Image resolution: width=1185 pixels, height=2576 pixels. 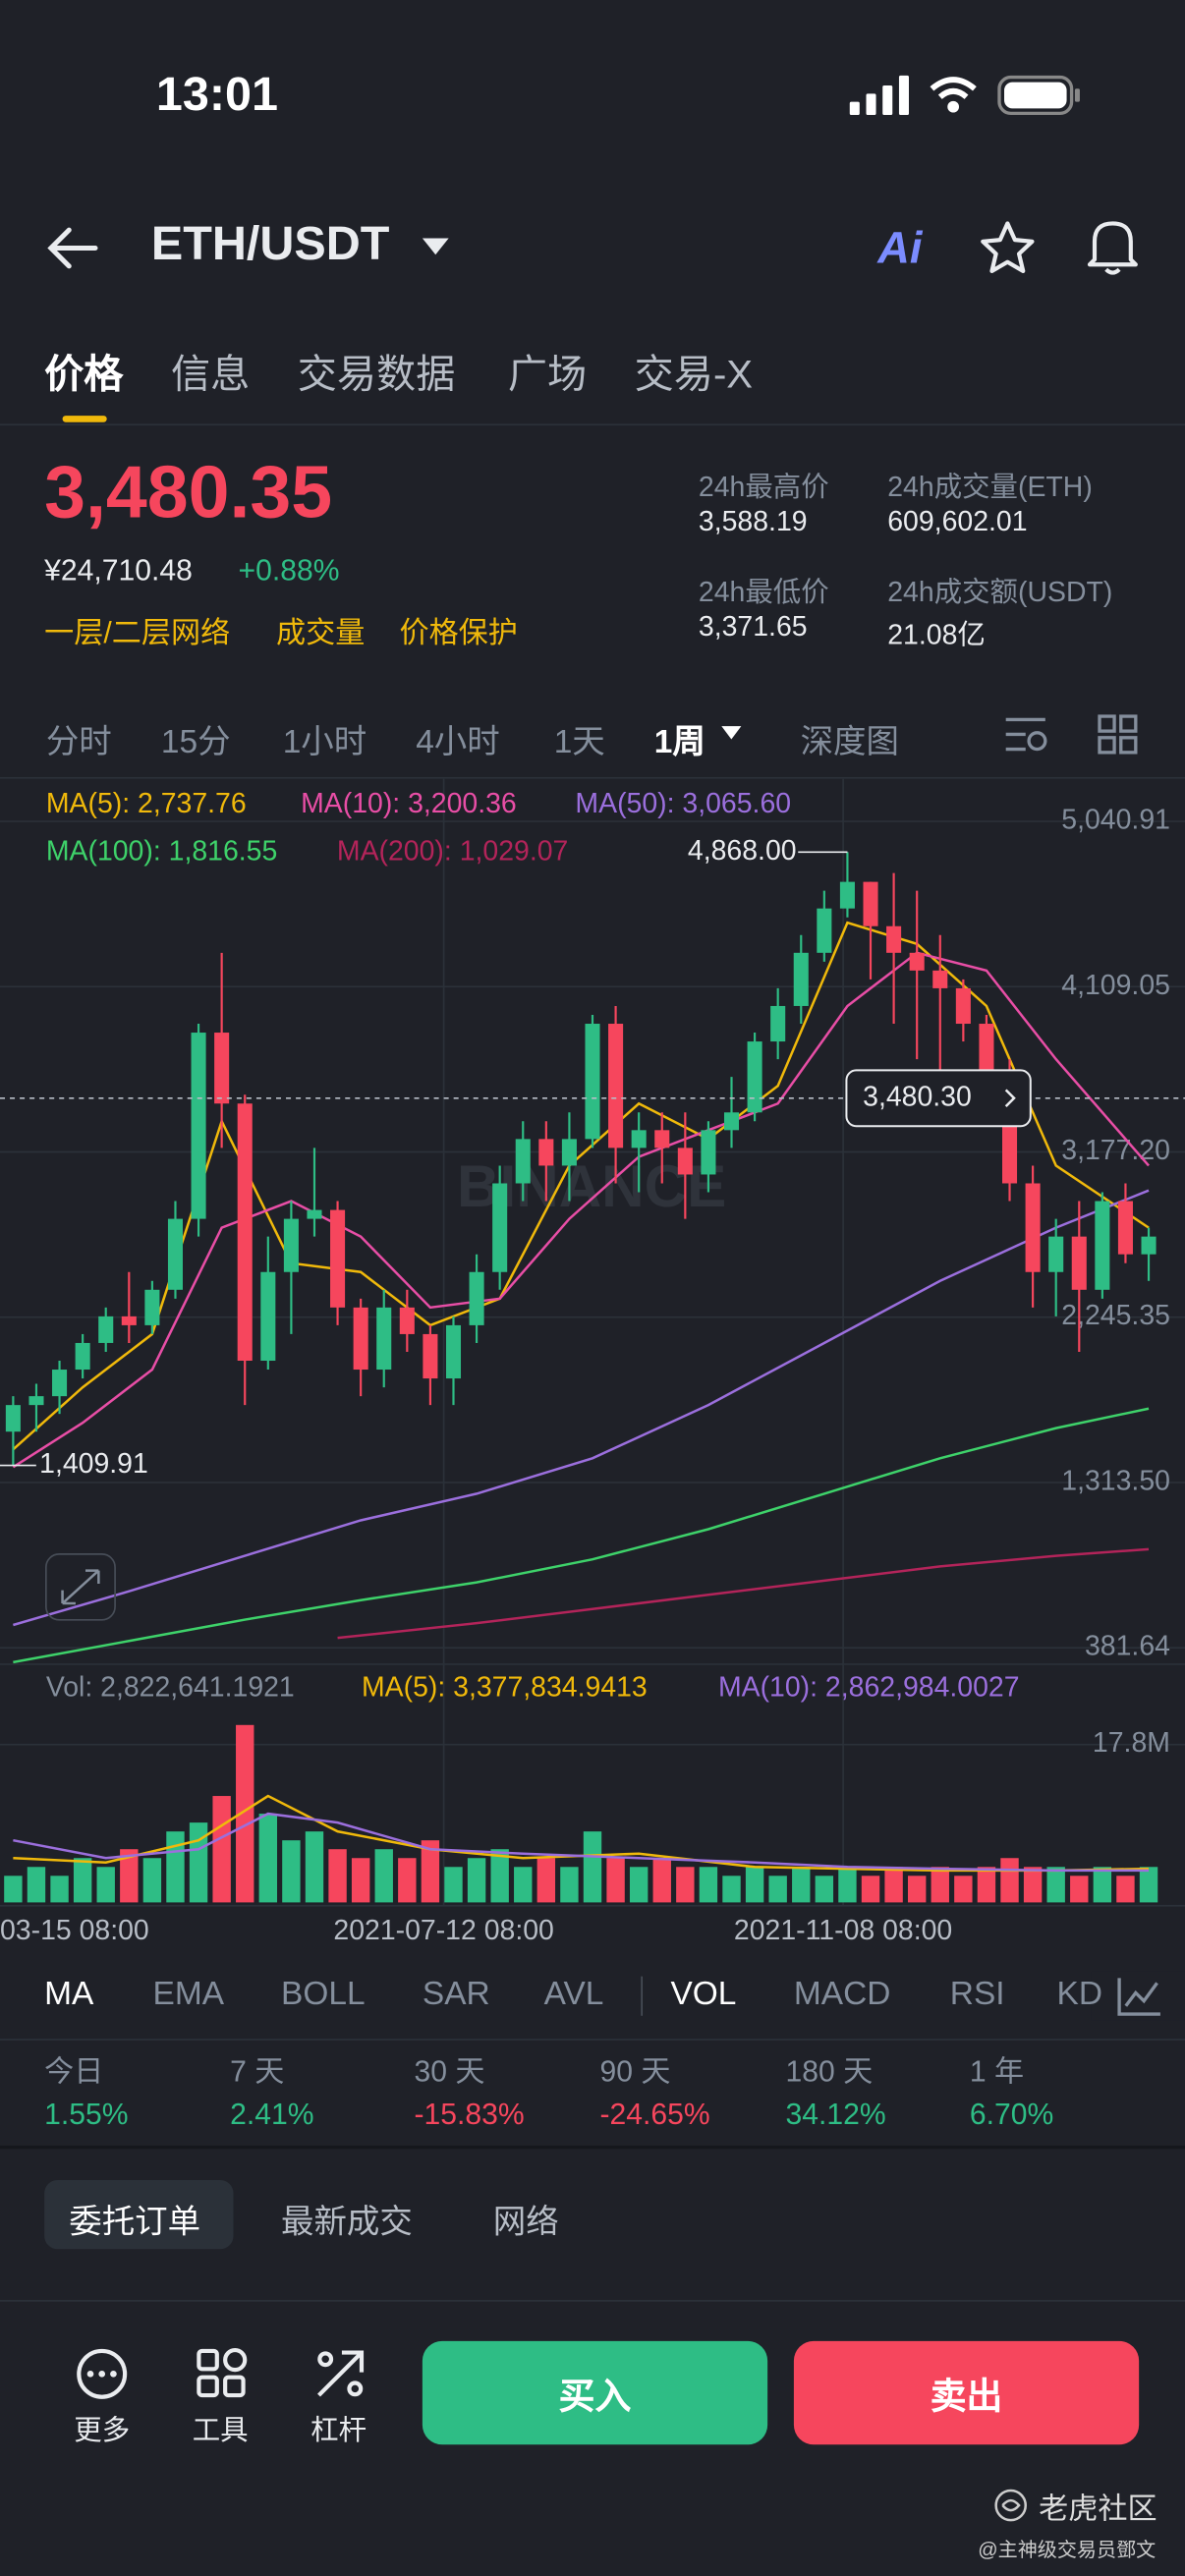 What do you see at coordinates (75, 1930) in the screenshot?
I see `x-tick-label: 03-15 08:00` at bounding box center [75, 1930].